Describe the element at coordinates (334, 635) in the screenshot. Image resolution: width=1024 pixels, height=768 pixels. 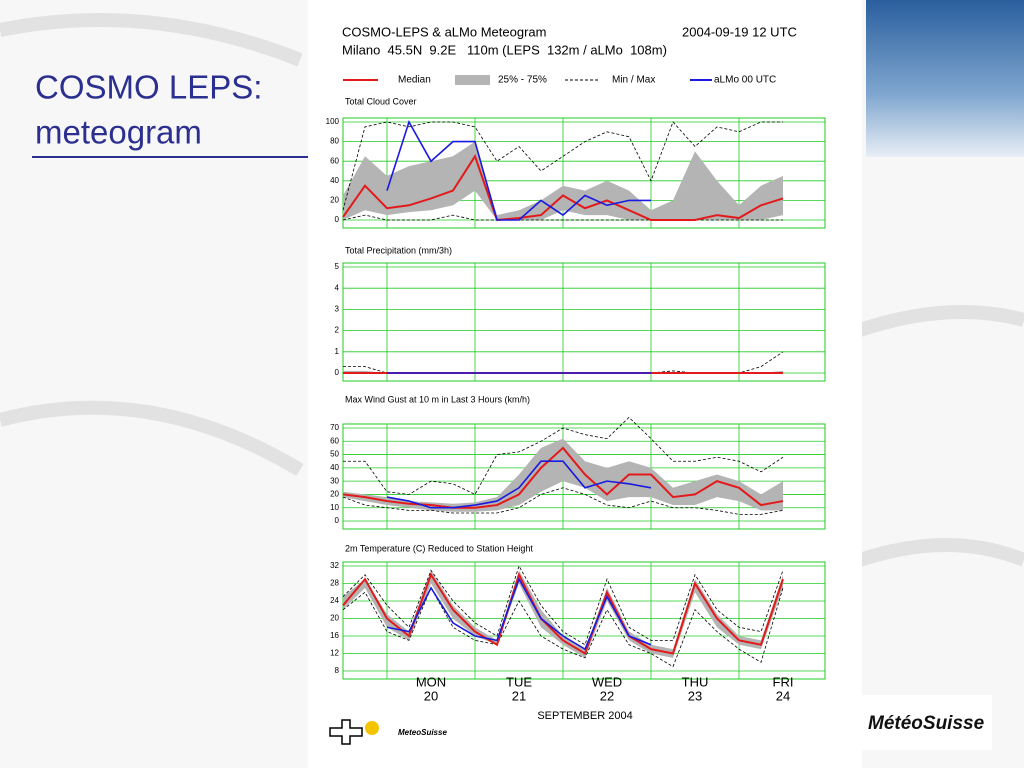
I see `y-tick-label: 16` at that location.